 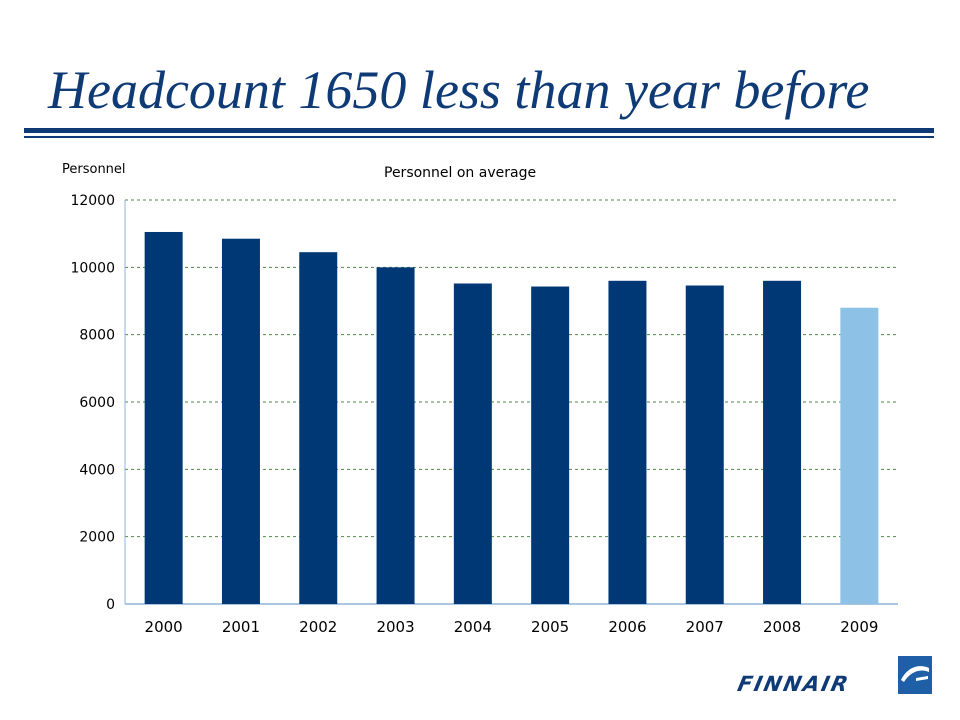 I want to click on title-divider-thick, so click(x=479, y=130).